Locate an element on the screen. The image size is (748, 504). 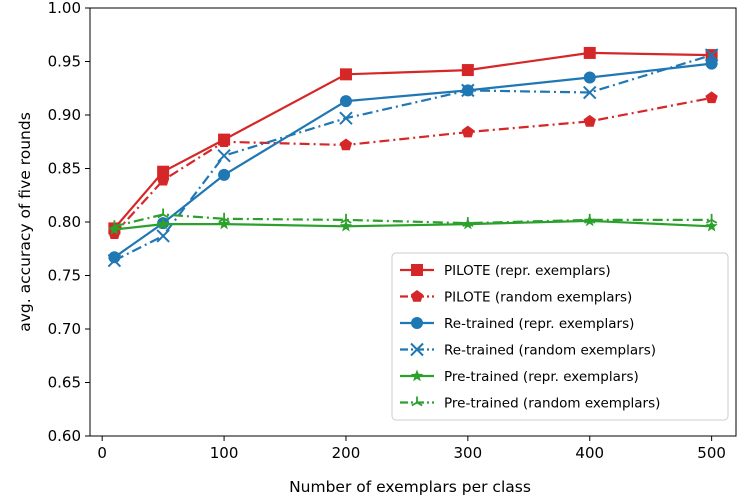
y-tick-label: 0.95 is located at coordinates (64, 62).